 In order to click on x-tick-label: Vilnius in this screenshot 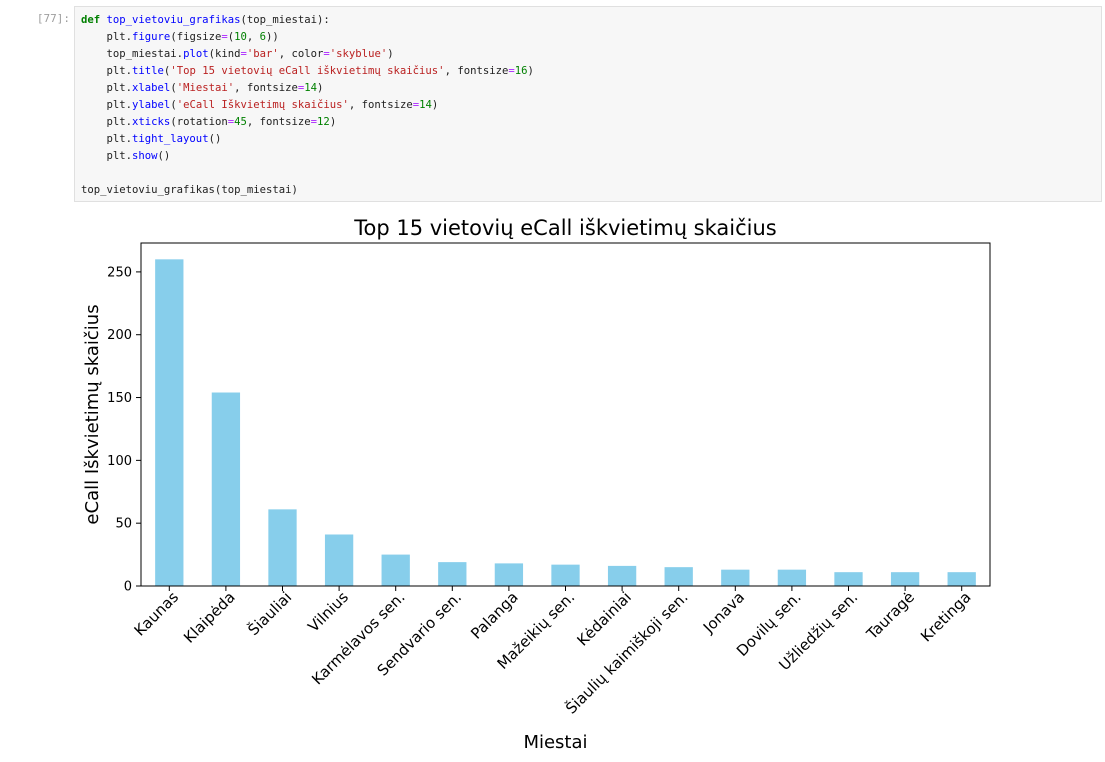, I will do `click(328, 612)`.